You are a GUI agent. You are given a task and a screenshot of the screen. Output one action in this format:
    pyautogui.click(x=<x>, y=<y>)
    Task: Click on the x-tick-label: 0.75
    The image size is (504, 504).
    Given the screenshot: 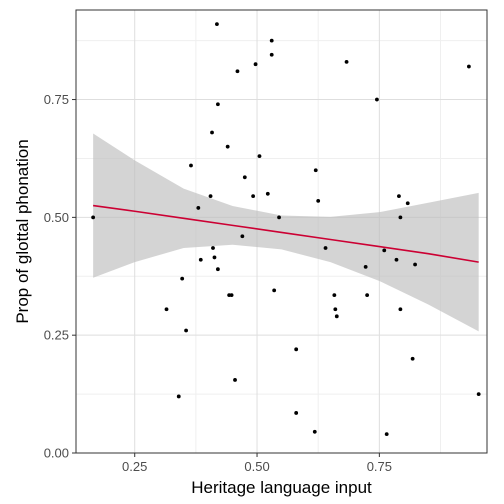 What is the action you would take?
    pyautogui.click(x=379, y=466)
    